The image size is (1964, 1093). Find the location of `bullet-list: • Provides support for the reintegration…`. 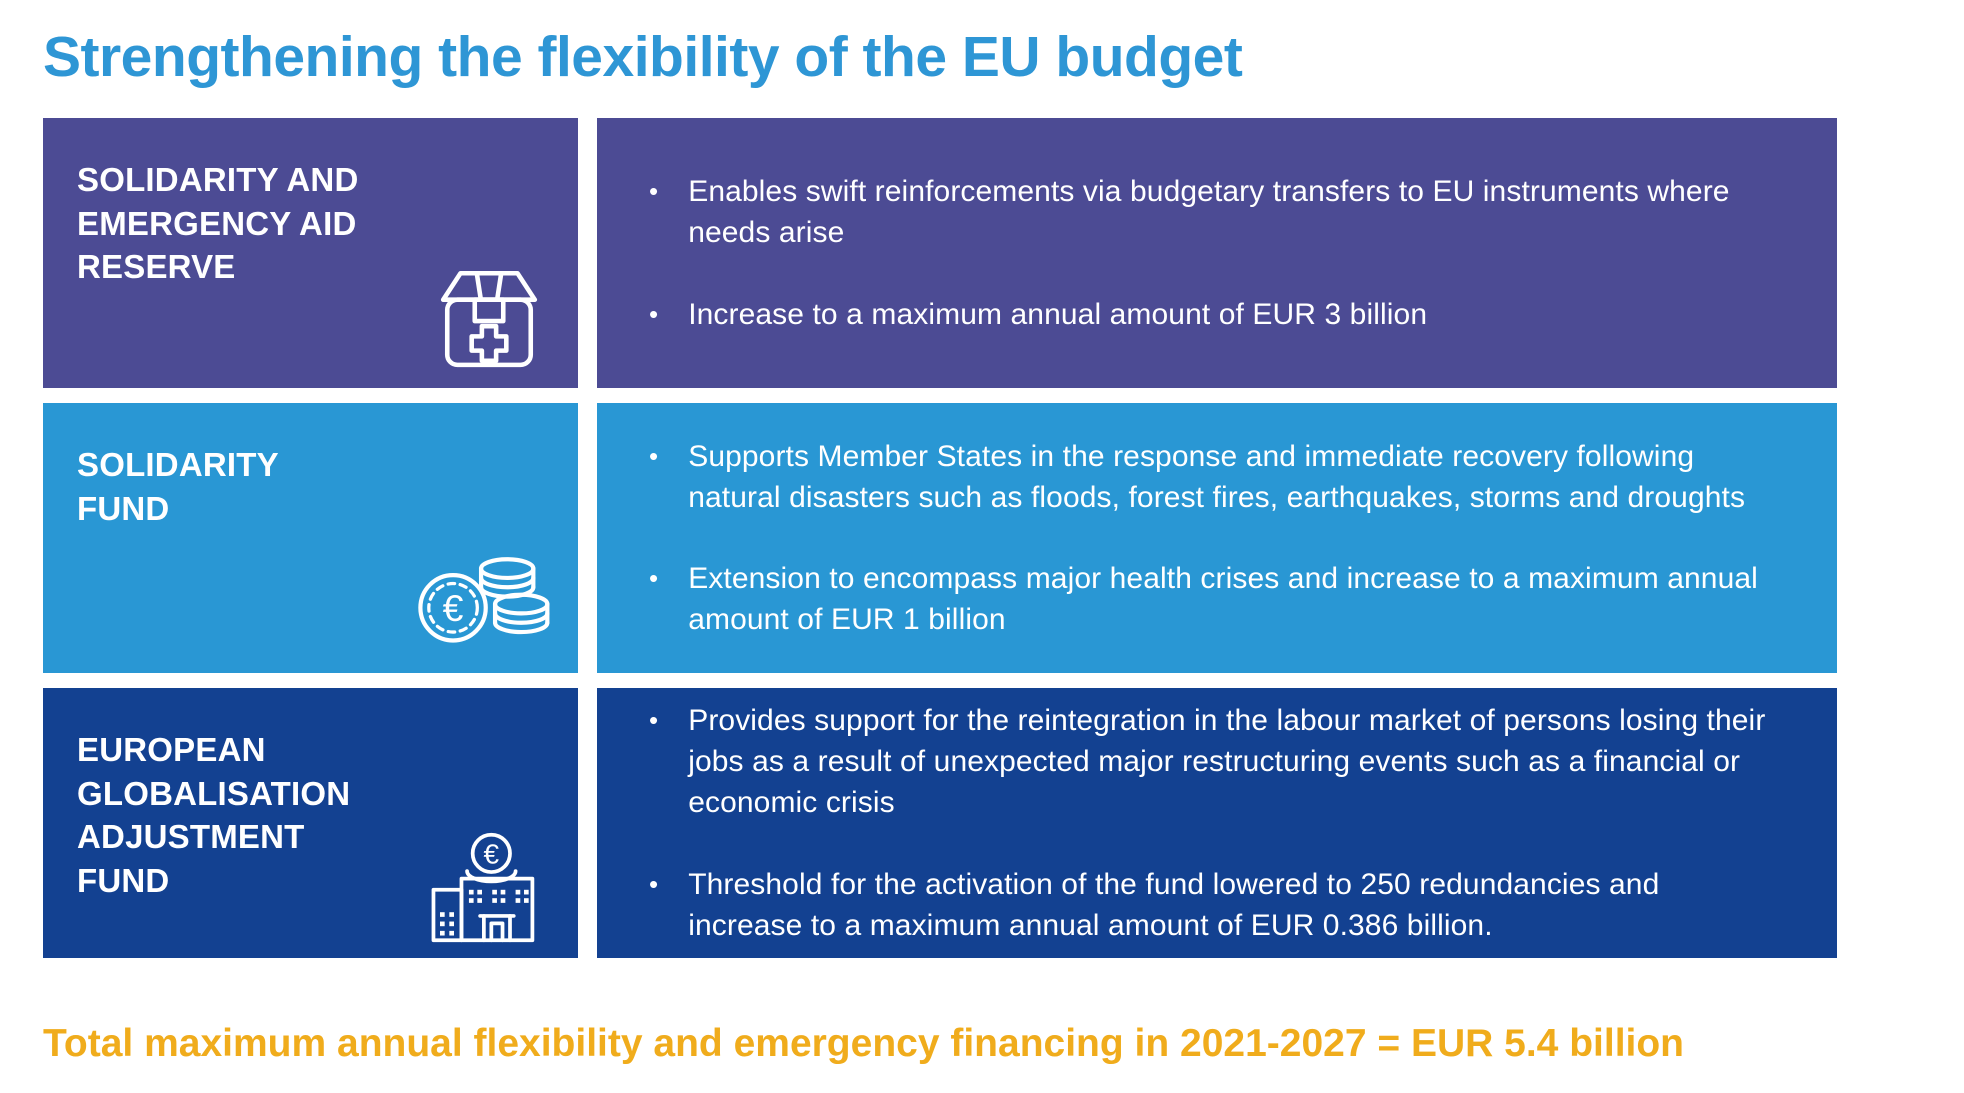

bullet-list: • Provides support for the reintegration… is located at coordinates (1208, 822).